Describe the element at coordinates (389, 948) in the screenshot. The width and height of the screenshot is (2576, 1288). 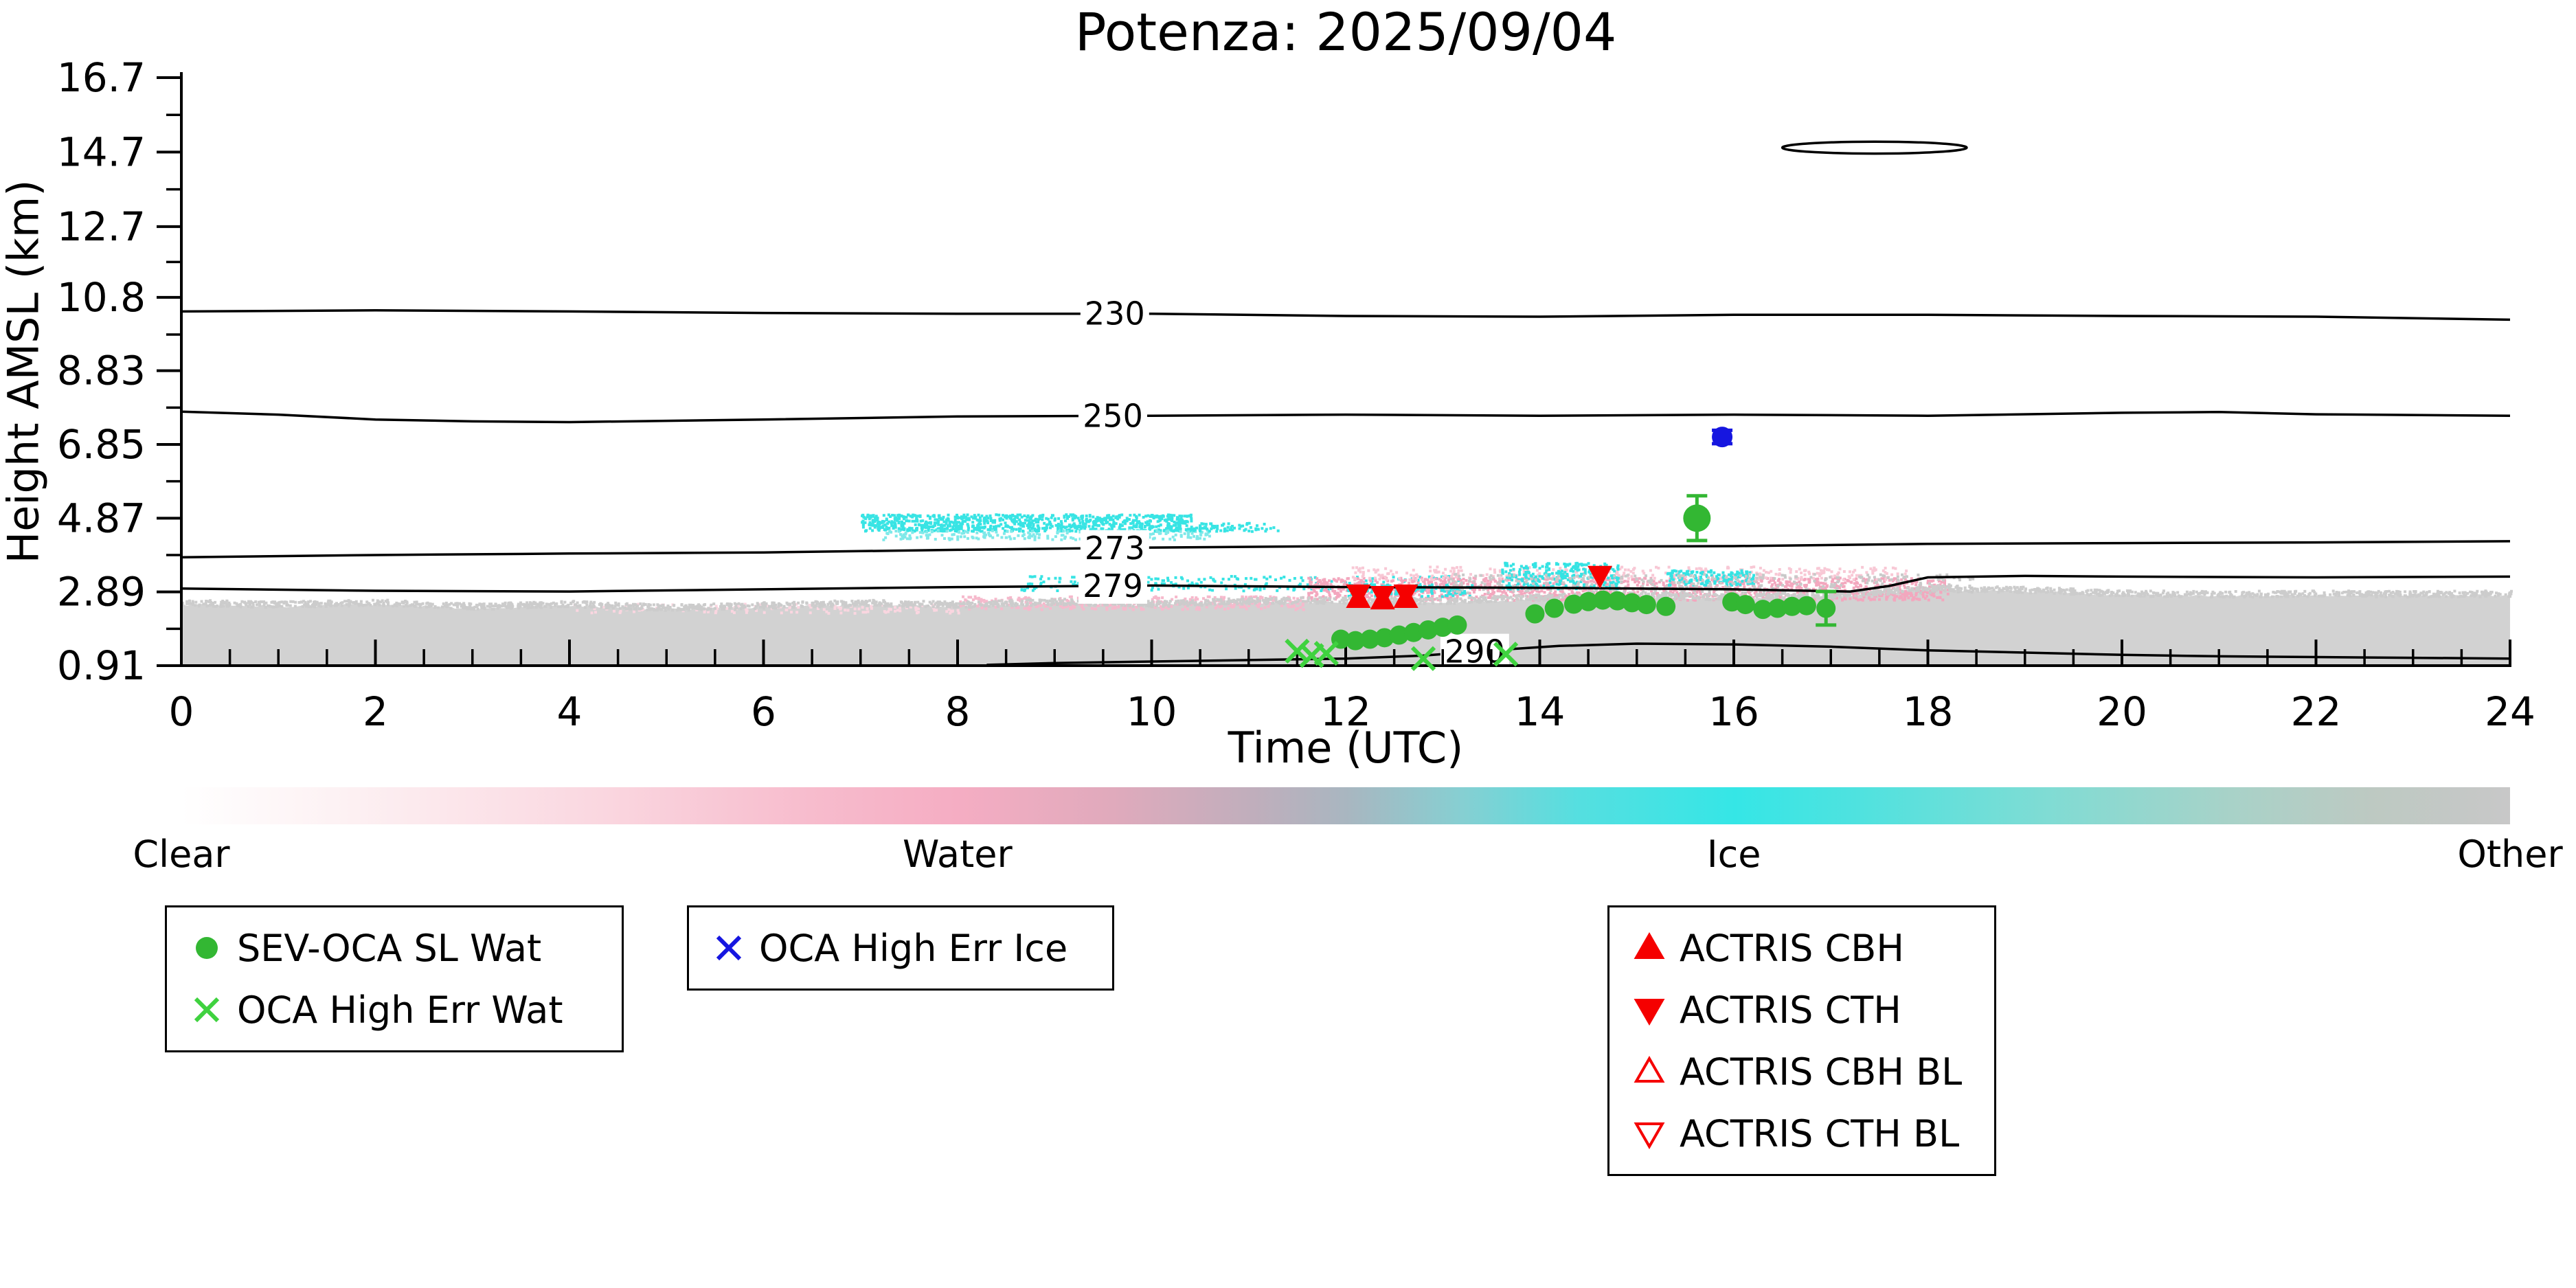
I see `legend-item-label: SEV-OCA SL Wat` at that location.